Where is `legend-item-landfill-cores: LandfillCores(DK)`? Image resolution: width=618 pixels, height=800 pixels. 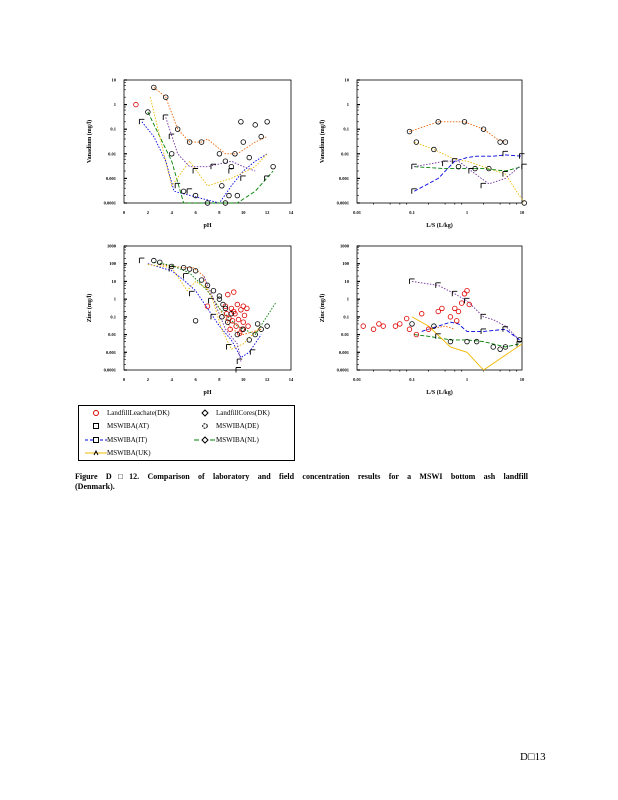 legend-item-landfill-cores: LandfillCores(DK) is located at coordinates (232, 413).